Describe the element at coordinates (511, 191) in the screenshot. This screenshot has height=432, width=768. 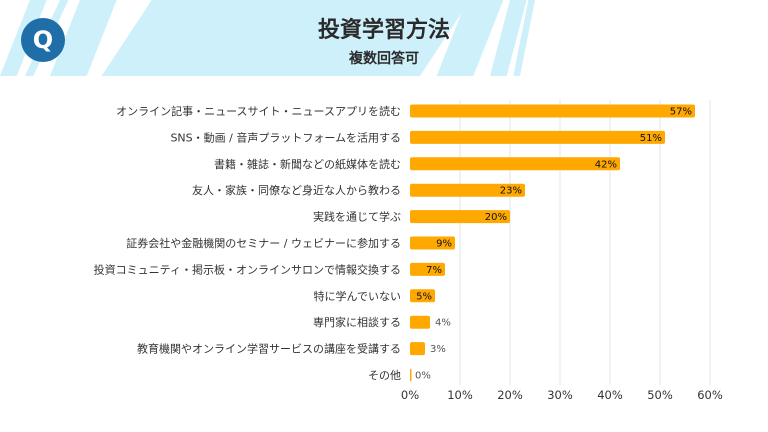
I see `data-label: 23%` at that location.